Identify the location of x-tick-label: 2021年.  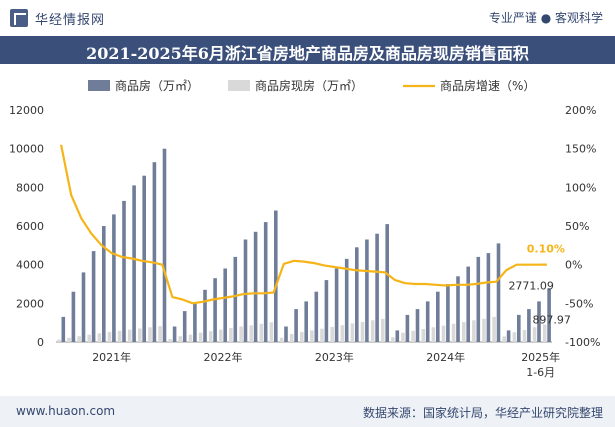
(111, 357).